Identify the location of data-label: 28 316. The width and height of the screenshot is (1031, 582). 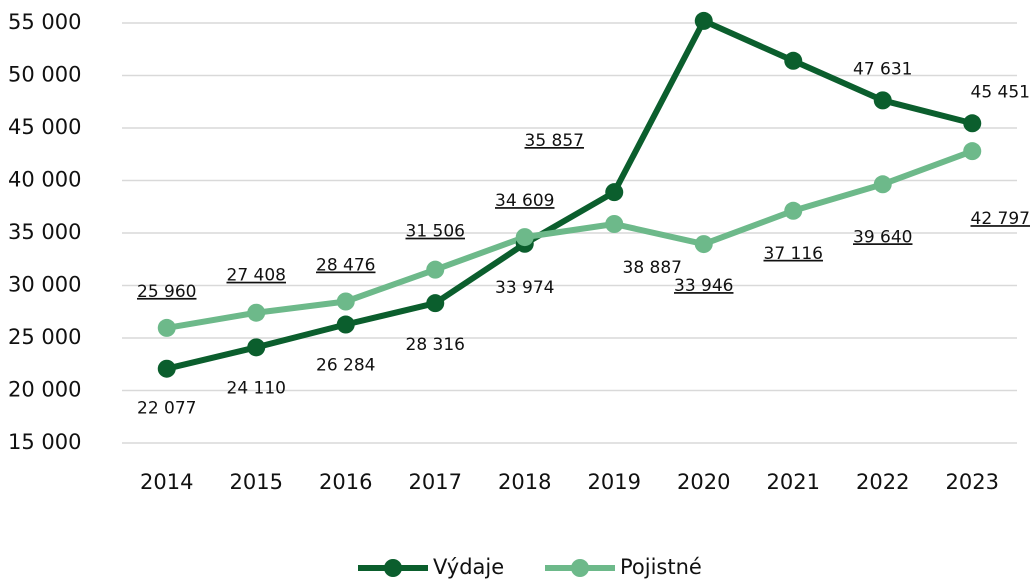
(435, 345).